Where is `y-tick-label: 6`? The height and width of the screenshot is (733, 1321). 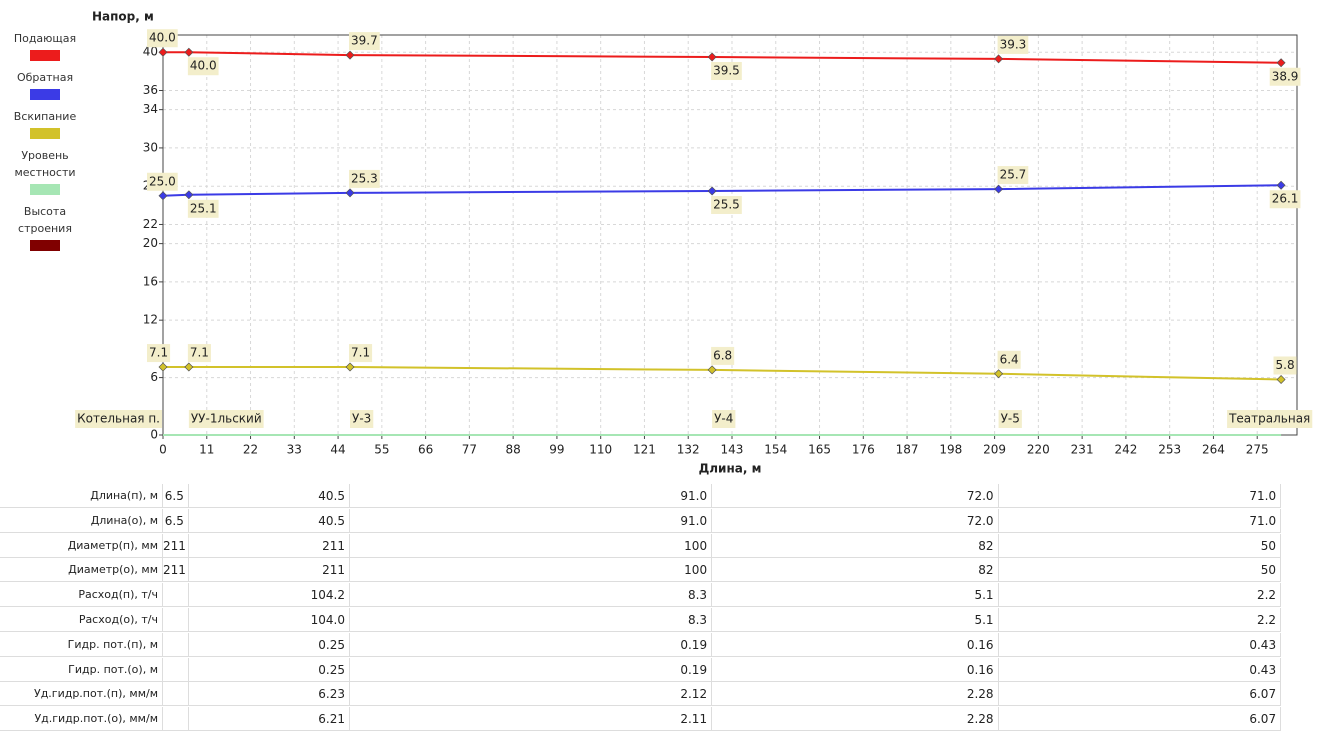
y-tick-label: 6 is located at coordinates (154, 377).